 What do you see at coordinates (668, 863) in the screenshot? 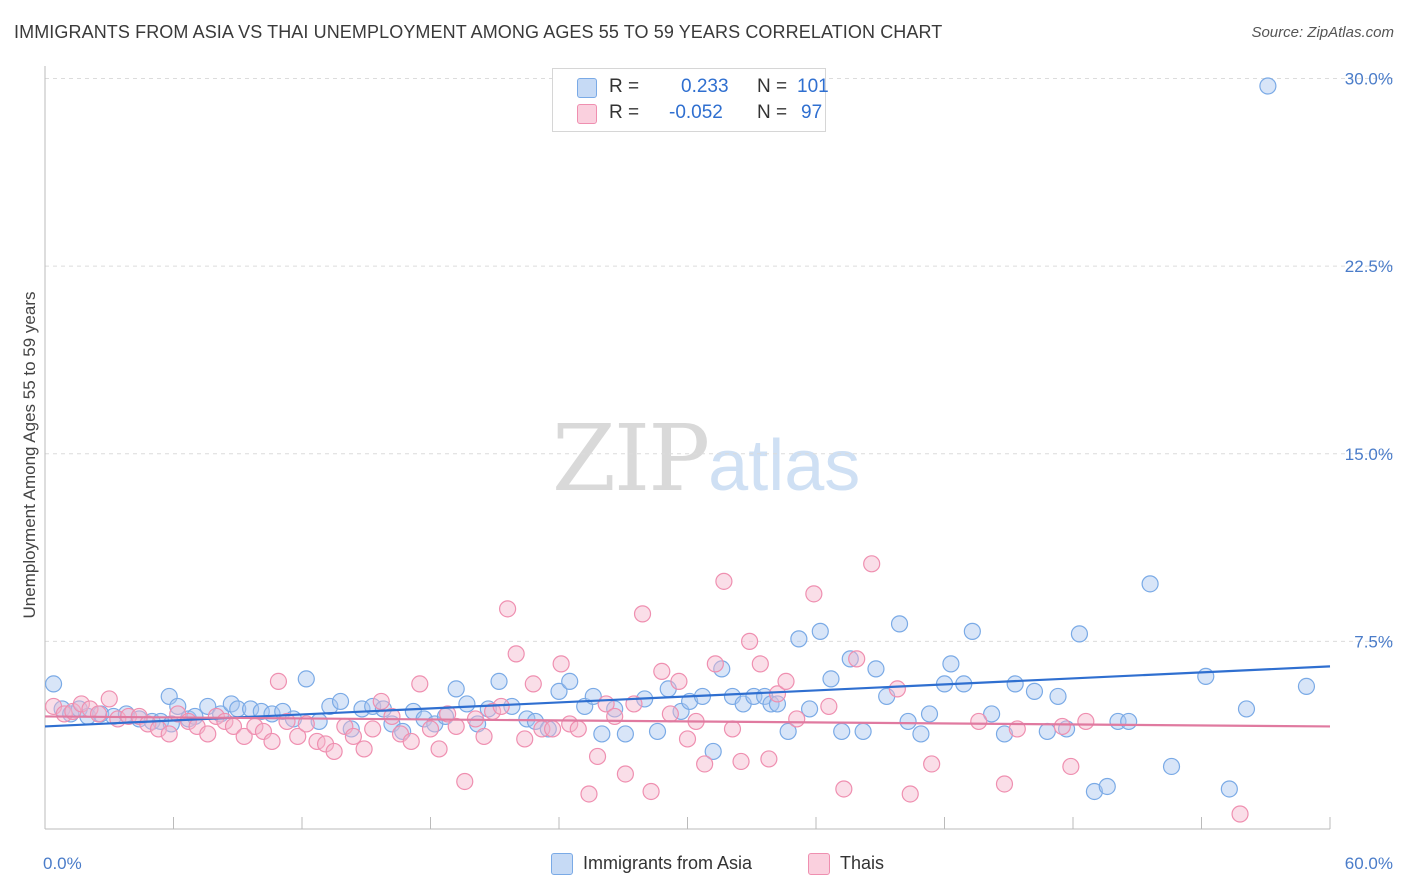
I see `legend-asia-label: Immigrants from Asia` at bounding box center [668, 863].